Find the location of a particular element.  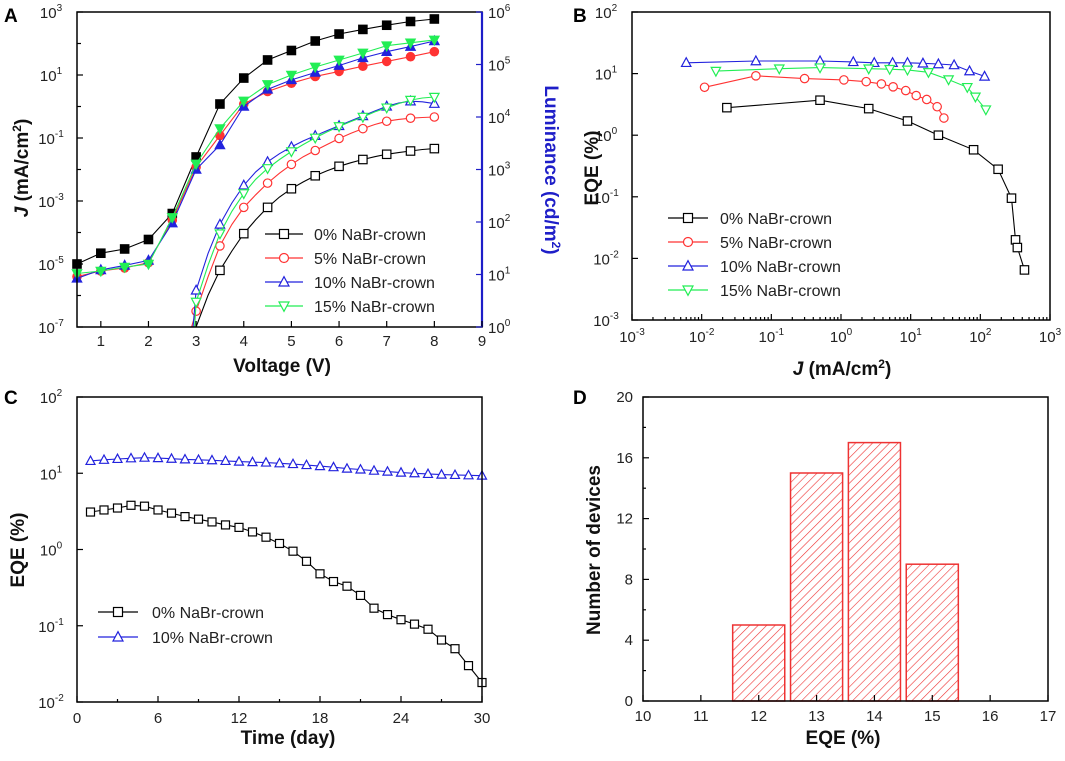

panel-d-y-tick-label: 12 is located at coordinates (624, 519).